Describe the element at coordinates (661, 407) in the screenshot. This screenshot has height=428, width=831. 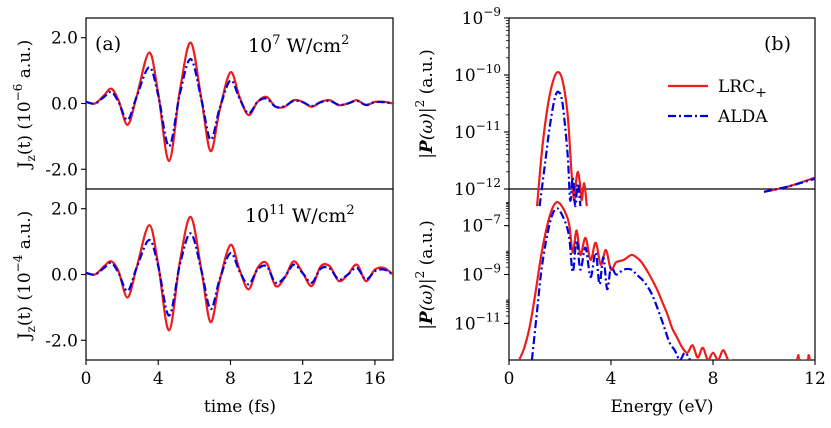
I see `xlabel-energy: Energy (eV)` at that location.